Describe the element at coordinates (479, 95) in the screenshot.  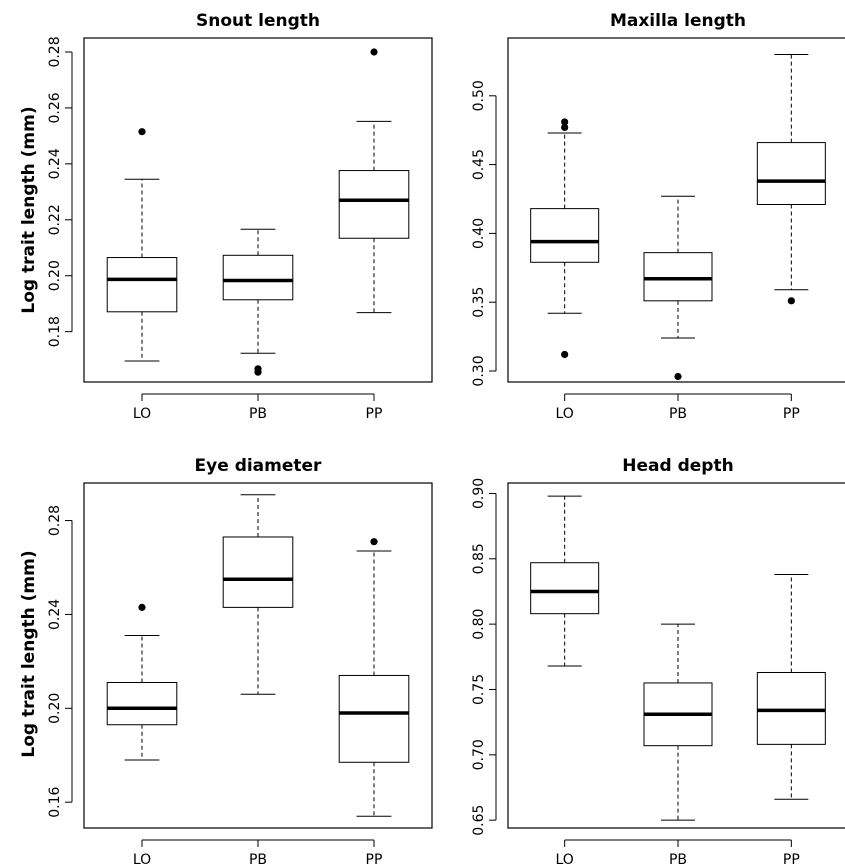
I see `y-tick-label: 0.50` at that location.